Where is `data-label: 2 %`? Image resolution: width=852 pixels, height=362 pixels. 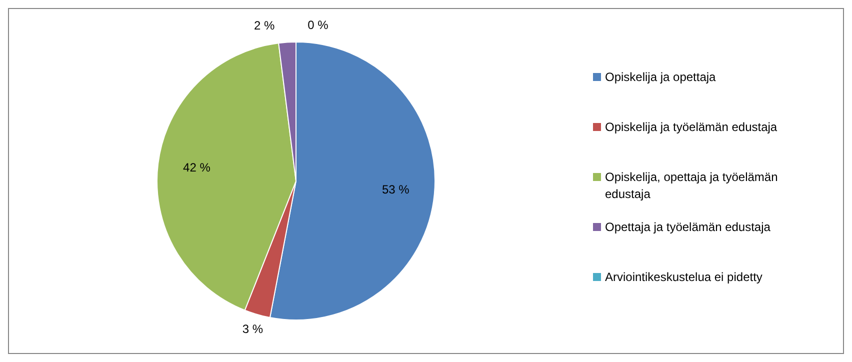 data-label: 2 % is located at coordinates (264, 25).